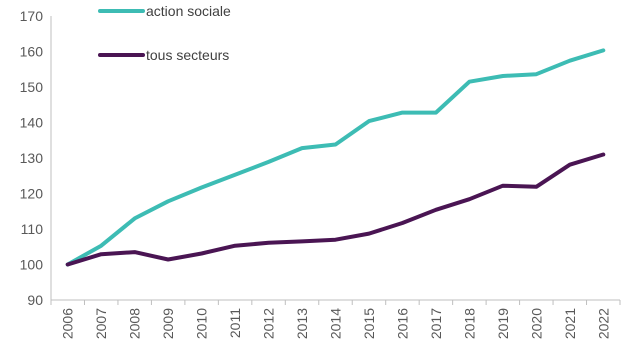 This screenshot has height=347, width=623. I want to click on legend-label-2: tous secteurs, so click(187, 55).